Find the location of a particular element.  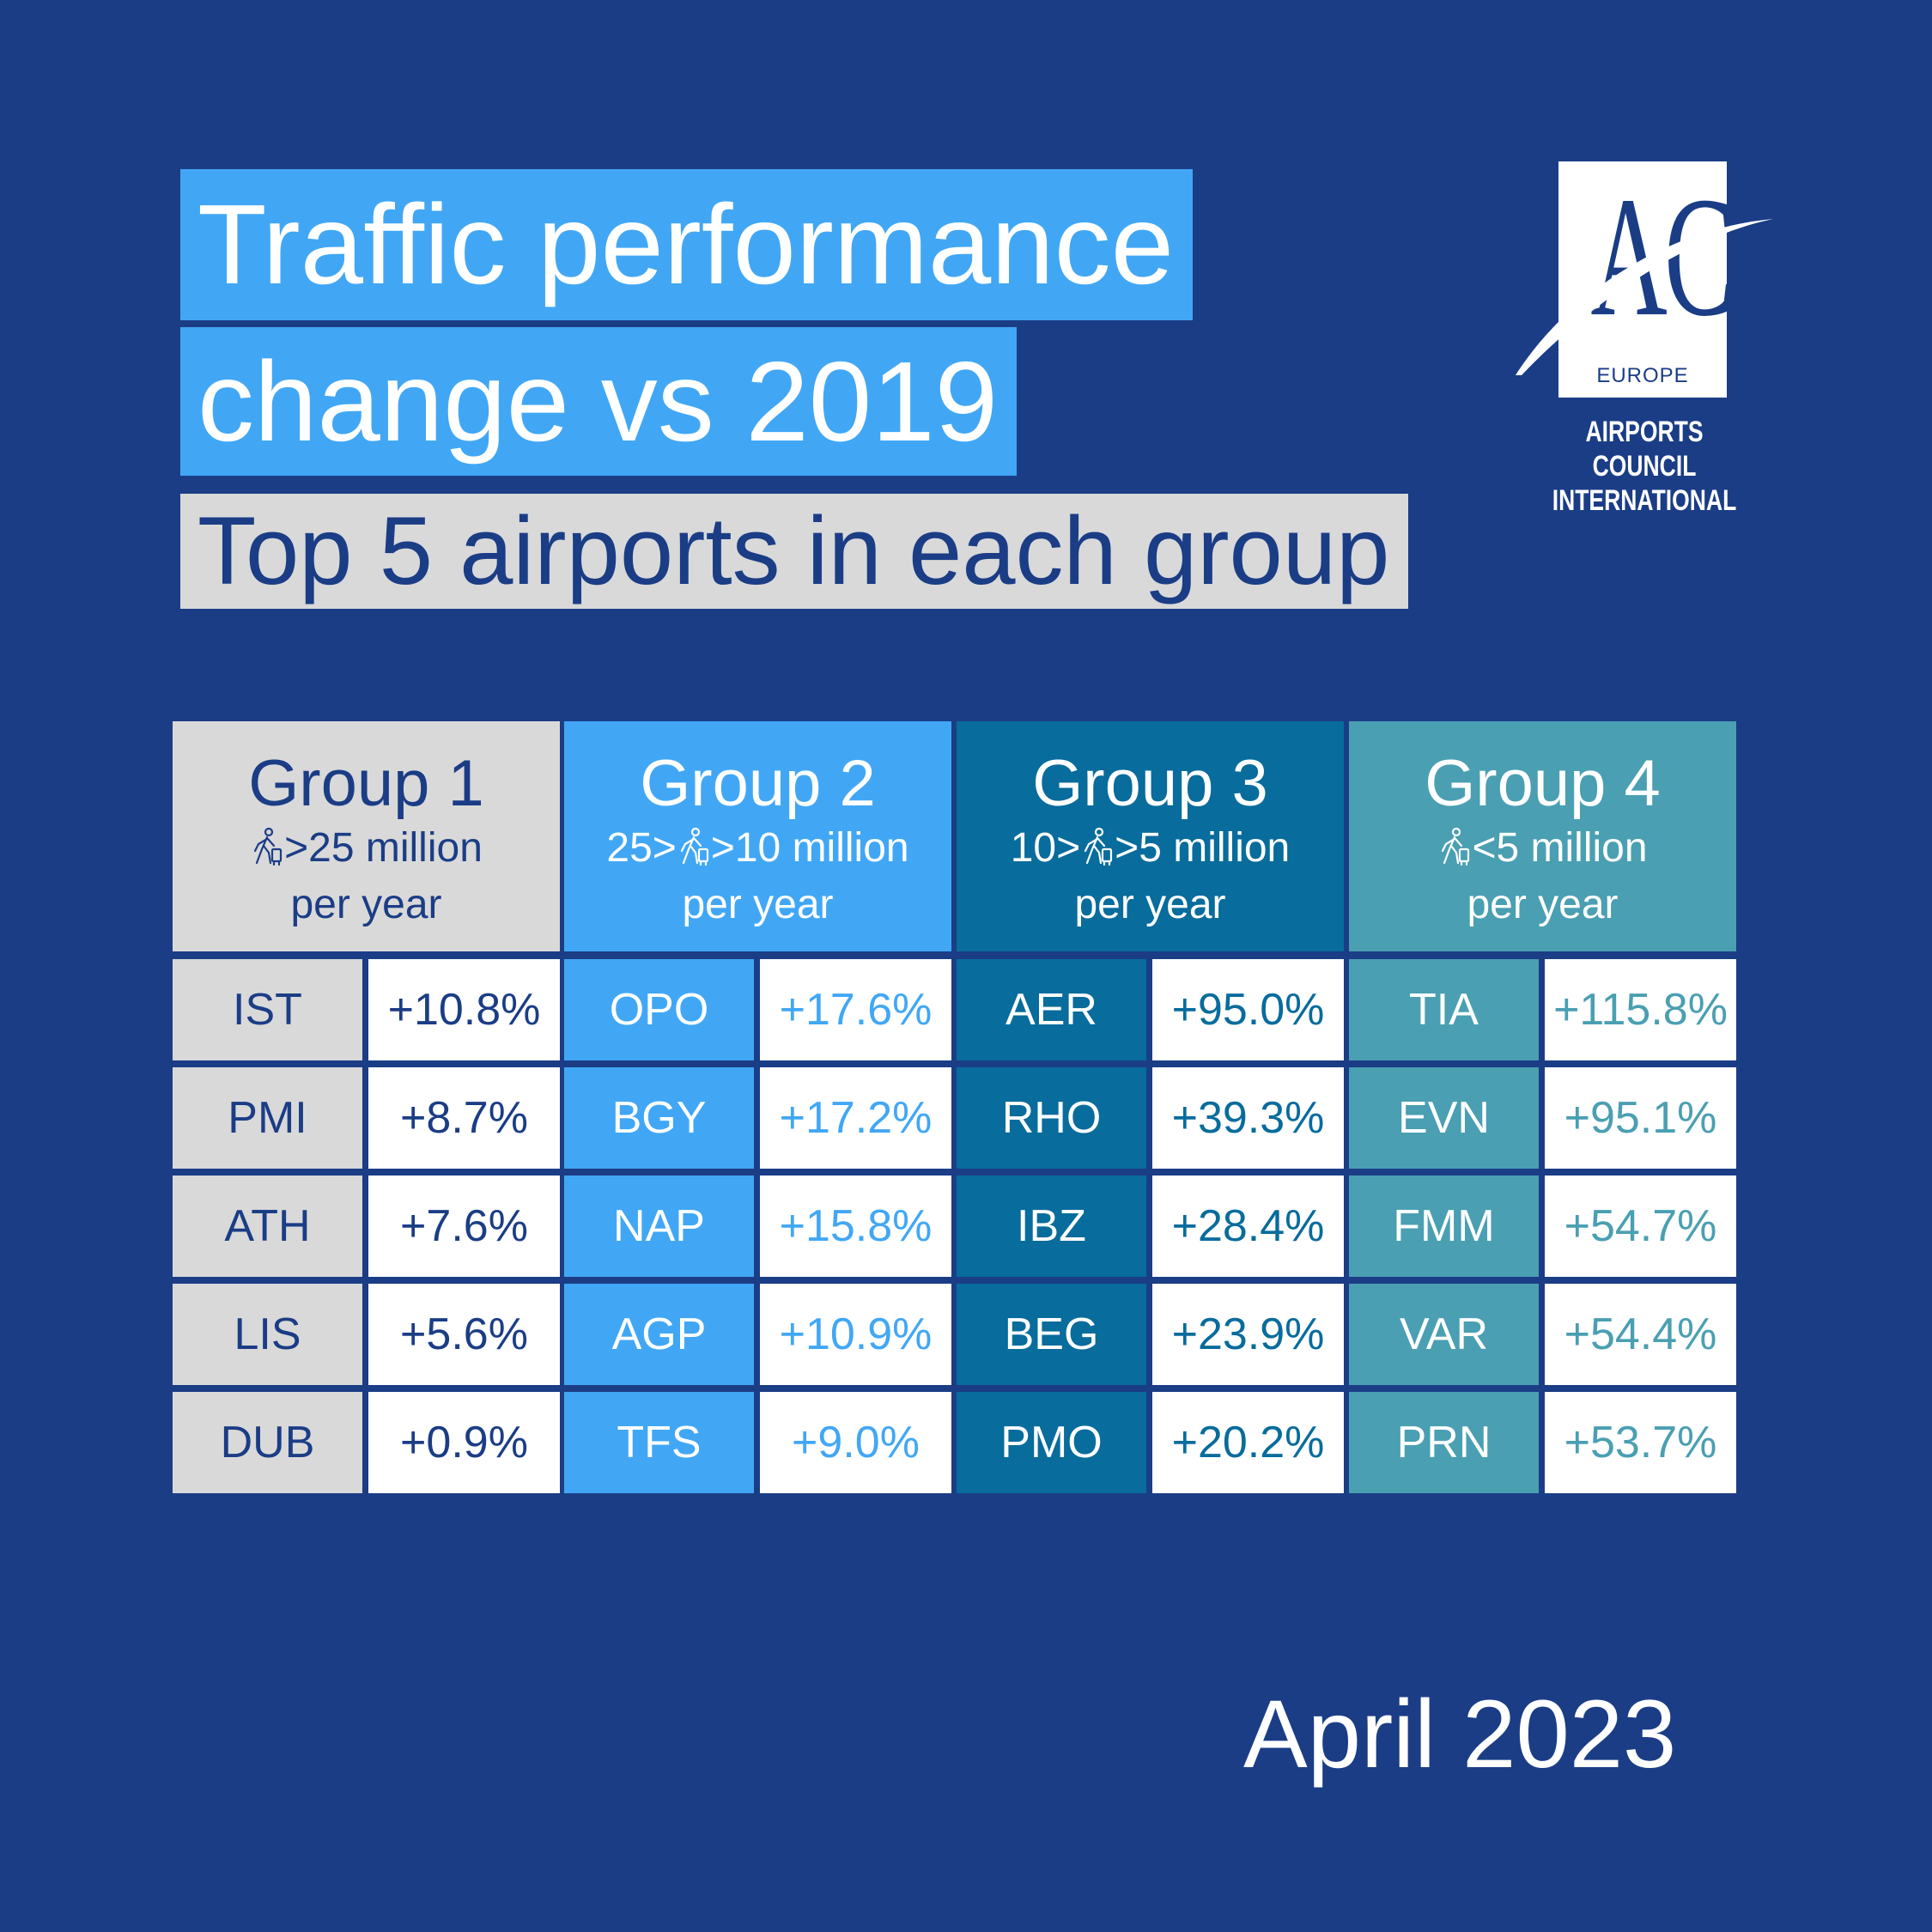

traffic-change: +7.6% is located at coordinates (464, 1226).